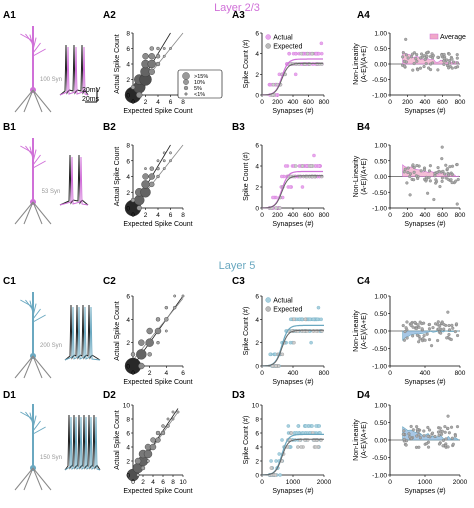  I want to click on legend-label-expected: Expected, so click(287, 310).